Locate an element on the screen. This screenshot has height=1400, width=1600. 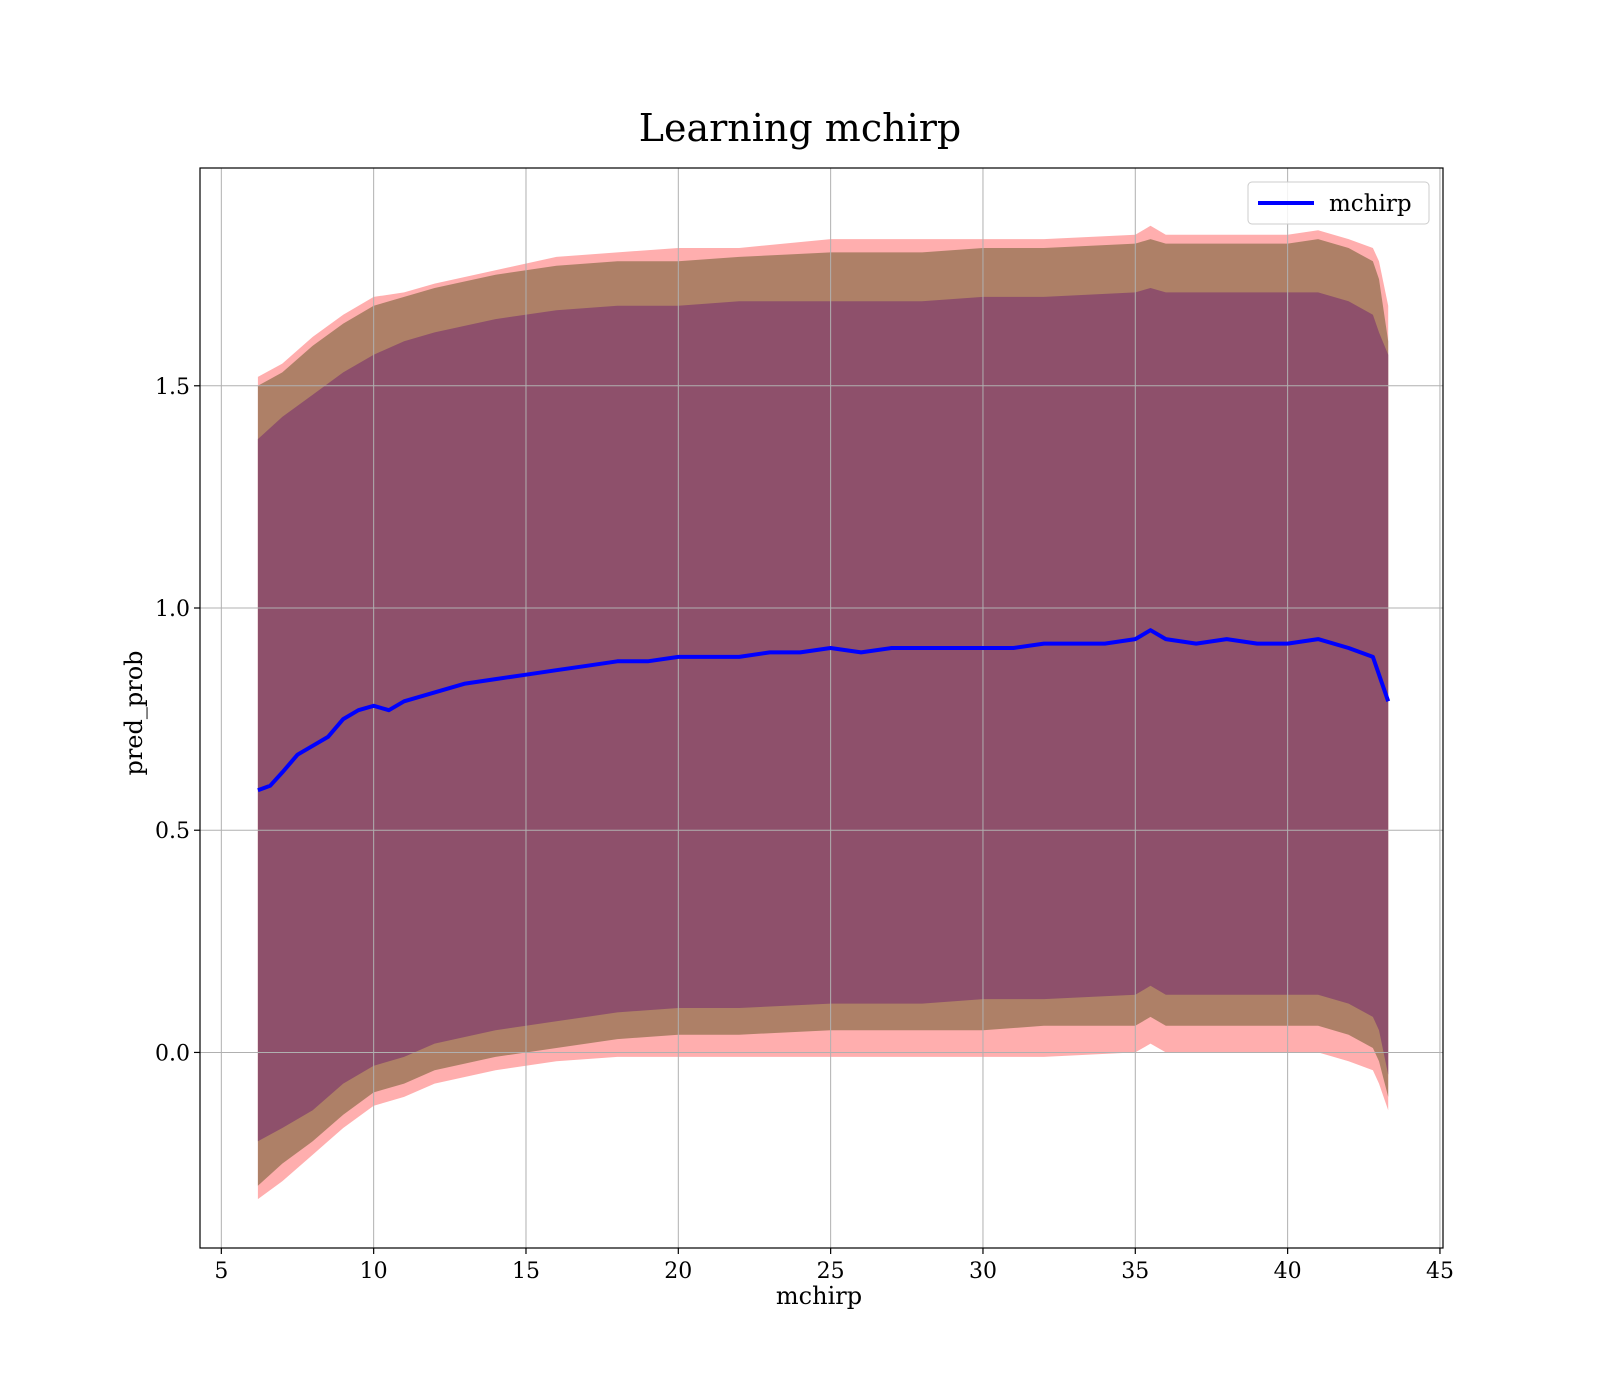
y-axis-label: pred_prob is located at coordinates (134, 712).